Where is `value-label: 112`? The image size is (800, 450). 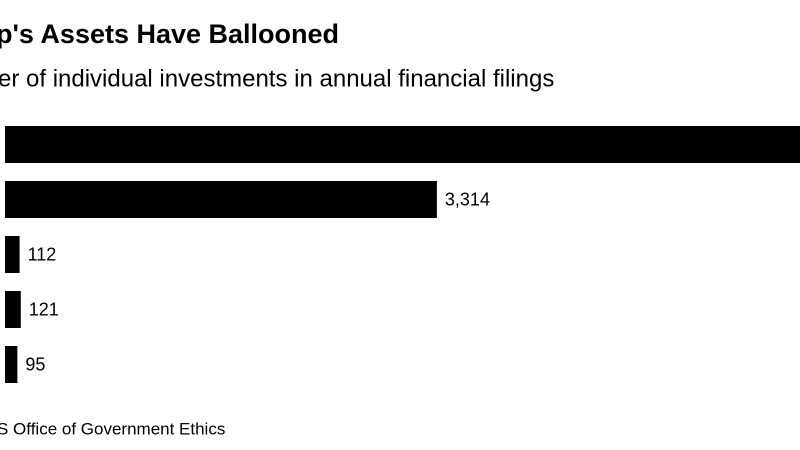
value-label: 112 is located at coordinates (42, 254).